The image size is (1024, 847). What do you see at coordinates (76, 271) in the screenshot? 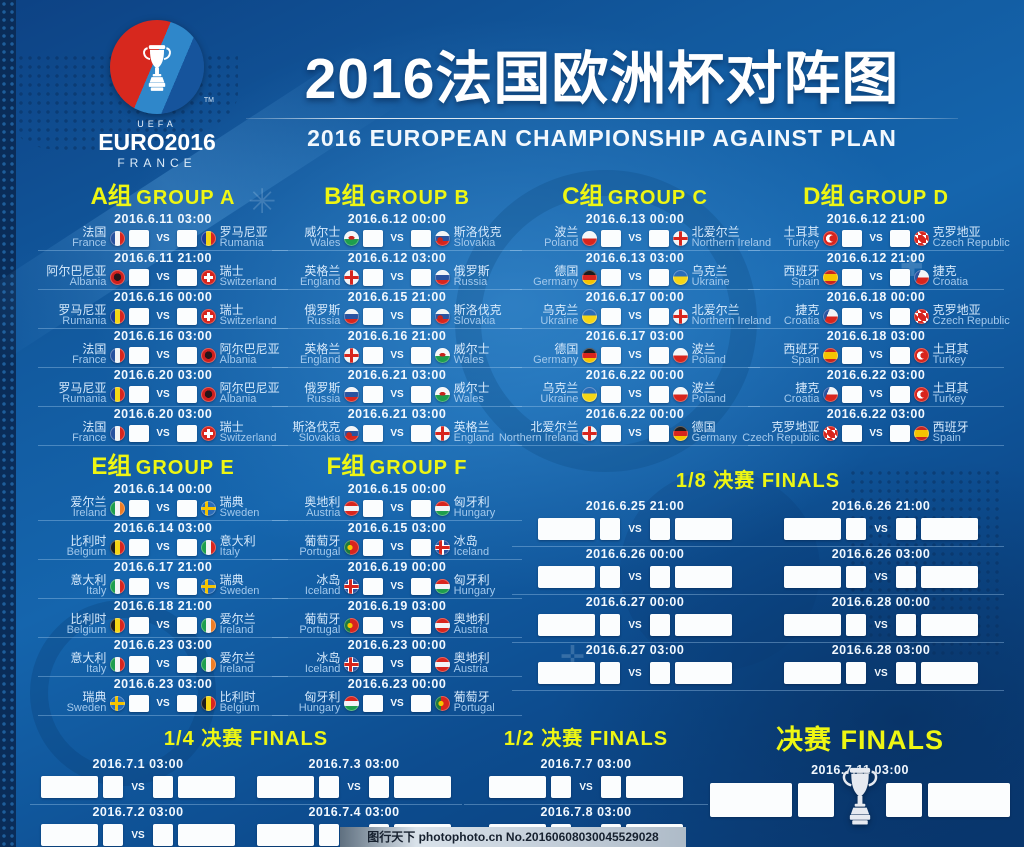
I see `home-team-name-zh: 阿尔巴尼亚` at bounding box center [76, 271].